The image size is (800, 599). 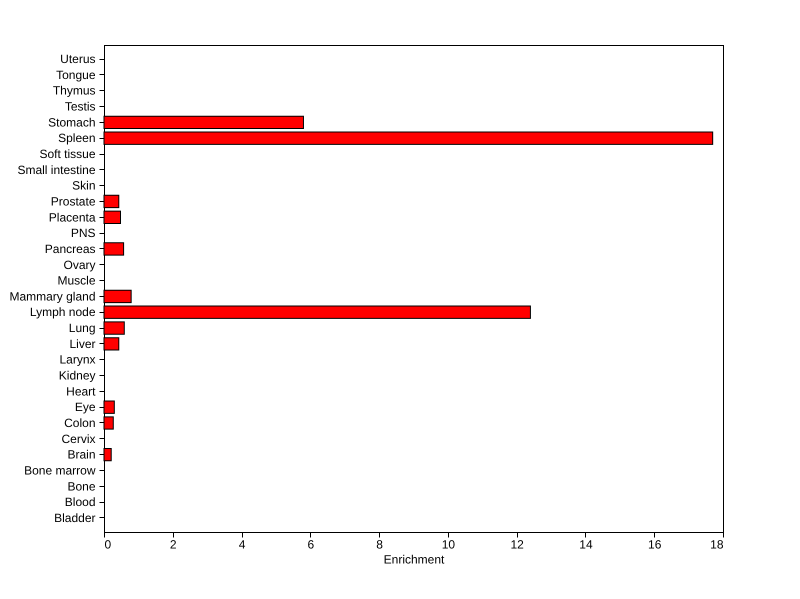 What do you see at coordinates (242, 545) in the screenshot?
I see `x-tick-label: 4` at bounding box center [242, 545].